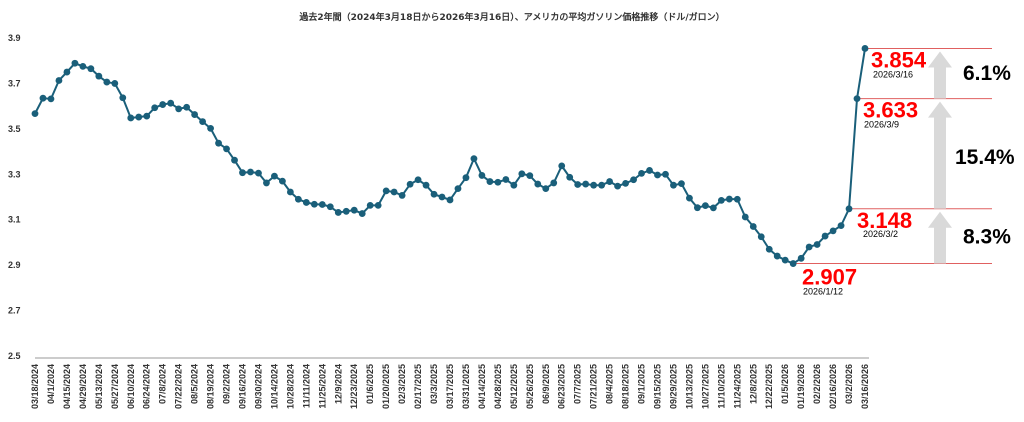  I want to click on x-tick-label: 10/13/2025, so click(689, 386).